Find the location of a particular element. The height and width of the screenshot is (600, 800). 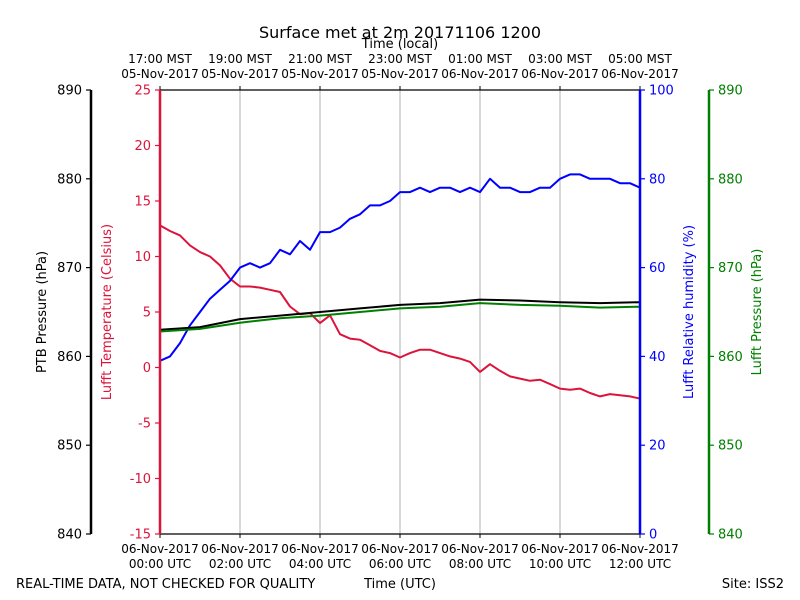

footer-quality-note: REAL-TIME DATA, NOT CHECKED FOR QUALITY is located at coordinates (165, 584).